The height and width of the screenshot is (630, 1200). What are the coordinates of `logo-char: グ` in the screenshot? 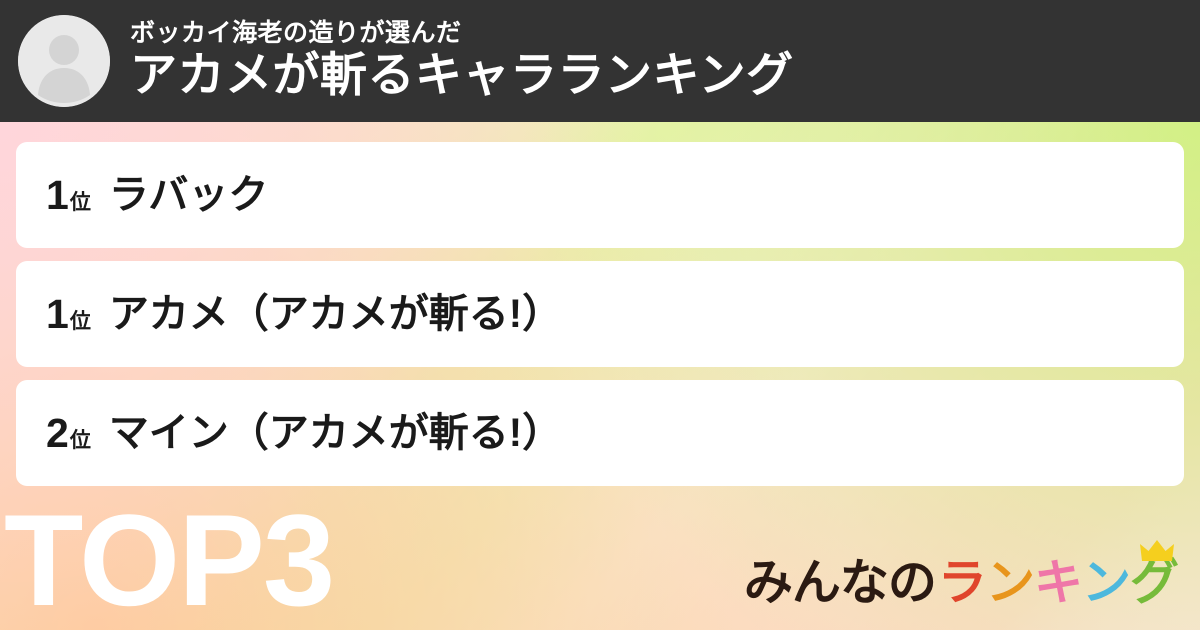 It's located at (1154, 583).